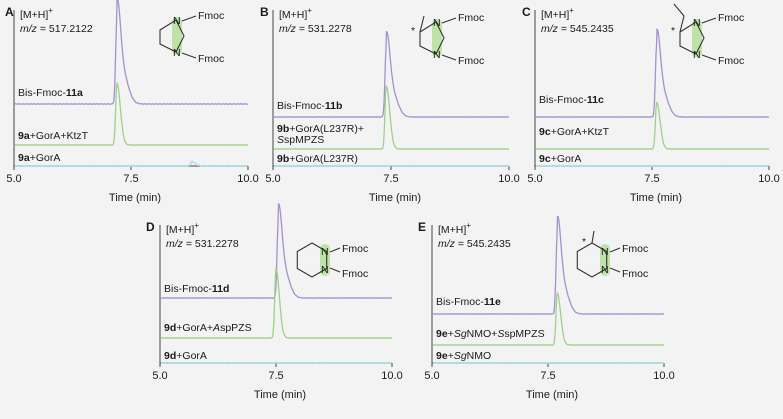 The height and width of the screenshot is (419, 783). What do you see at coordinates (185, 356) in the screenshot?
I see `series-label: 9d+GorA` at bounding box center [185, 356].